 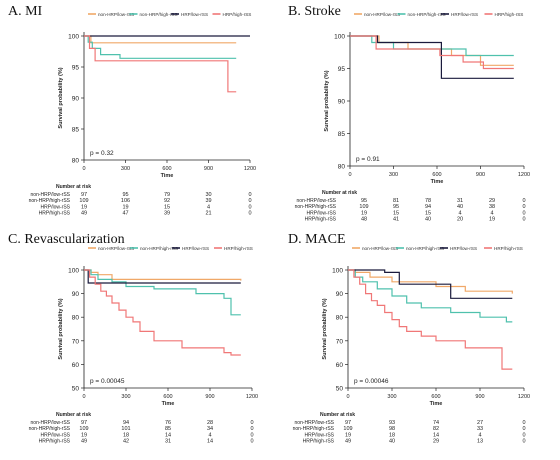 I want to click on risk-value: 74, so click(x=436, y=423).